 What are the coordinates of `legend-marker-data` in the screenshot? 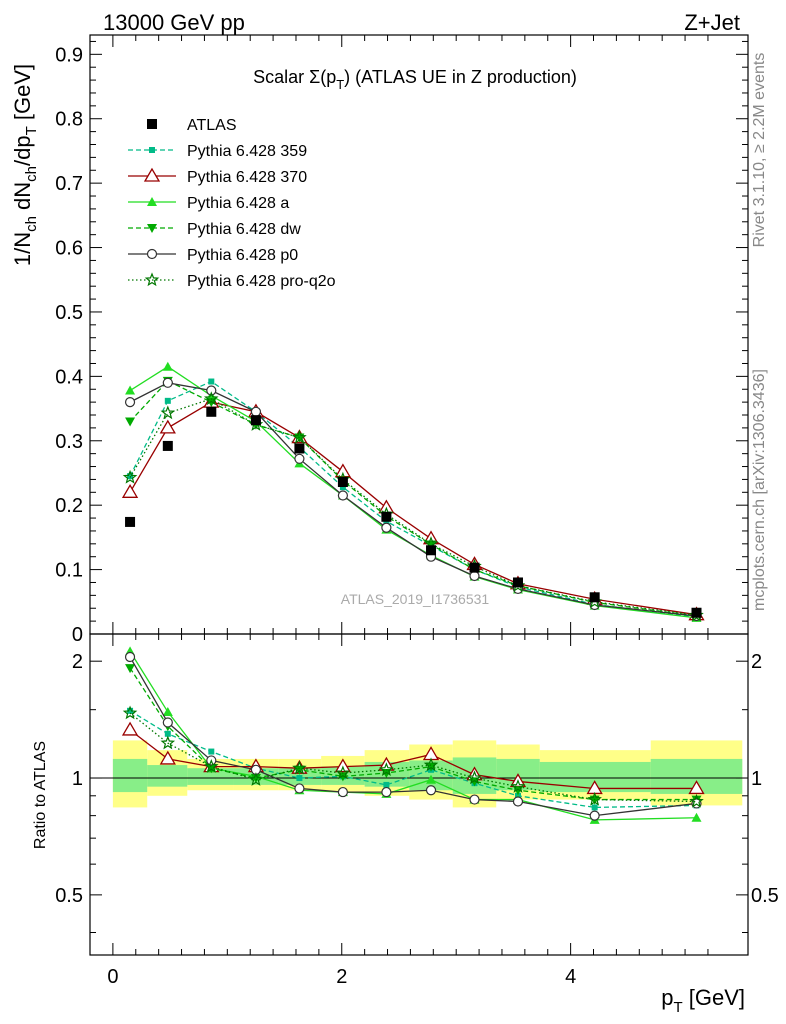 It's located at (152, 124).